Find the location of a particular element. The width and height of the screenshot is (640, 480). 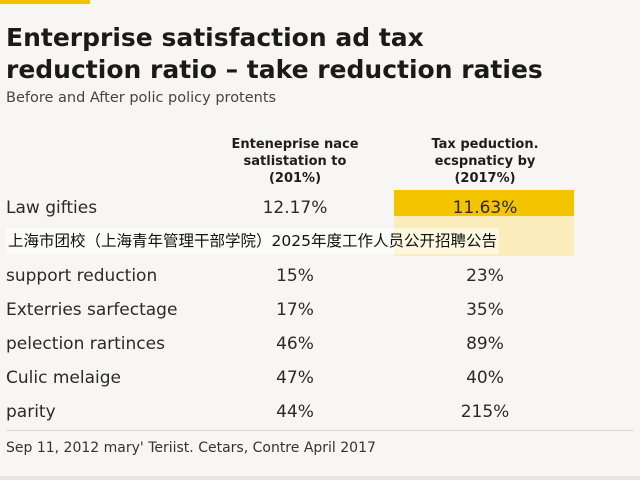

value-before: 46% is located at coordinates (295, 344).